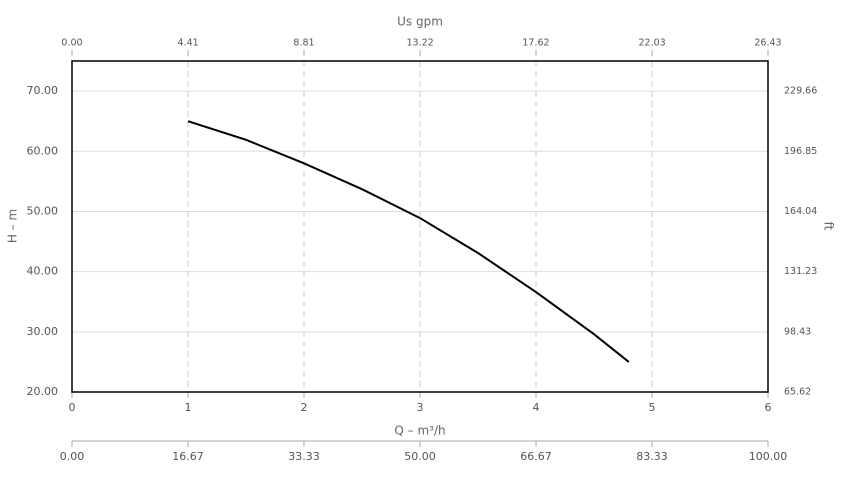  Describe the element at coordinates (43, 391) in the screenshot. I see `y-tick-label: 20.00` at that location.